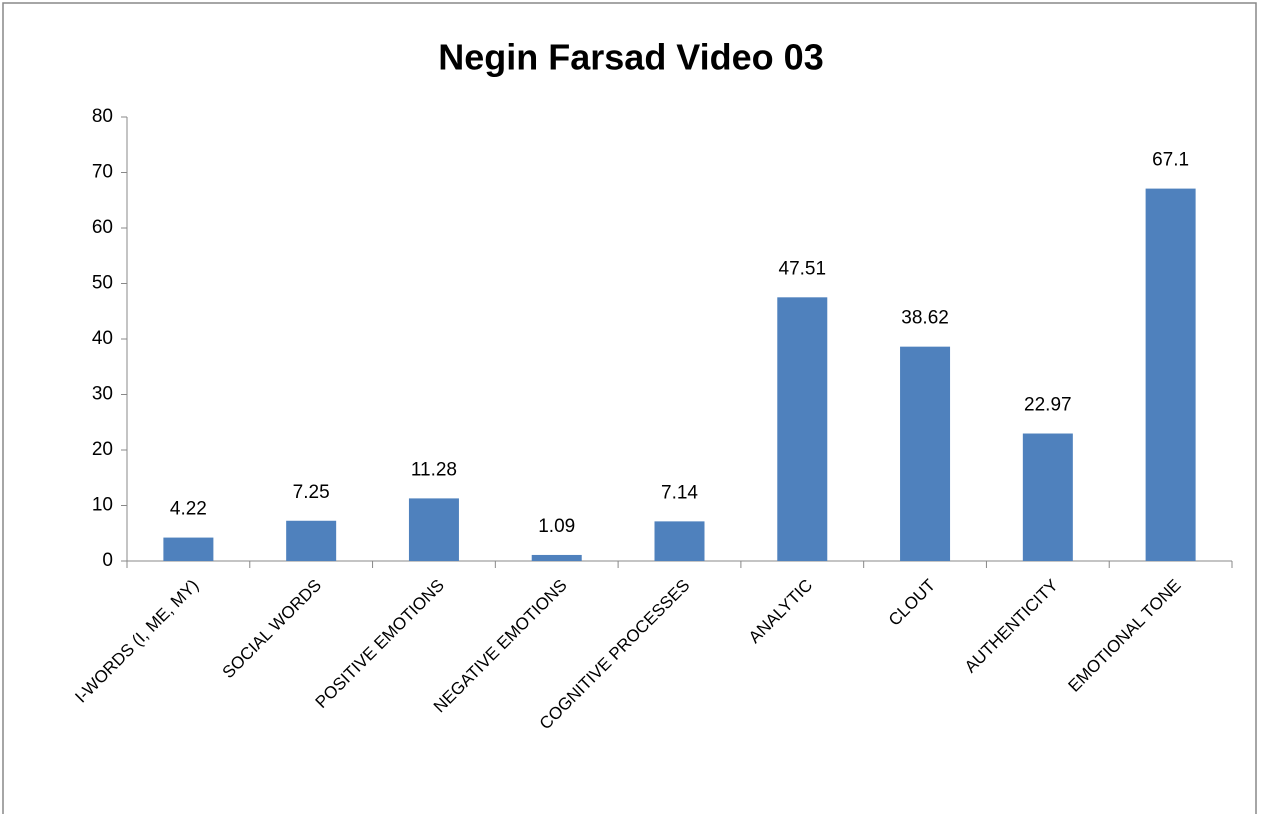  I want to click on data-label: 38.62, so click(925, 318).